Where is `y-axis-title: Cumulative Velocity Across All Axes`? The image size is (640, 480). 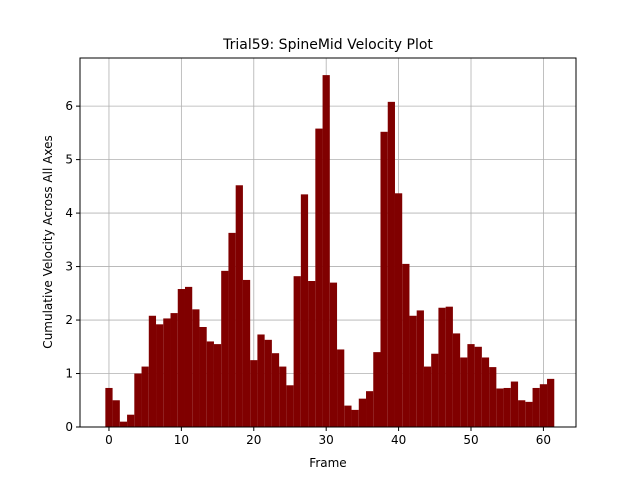 y-axis-title: Cumulative Velocity Across All Axes is located at coordinates (48, 241).